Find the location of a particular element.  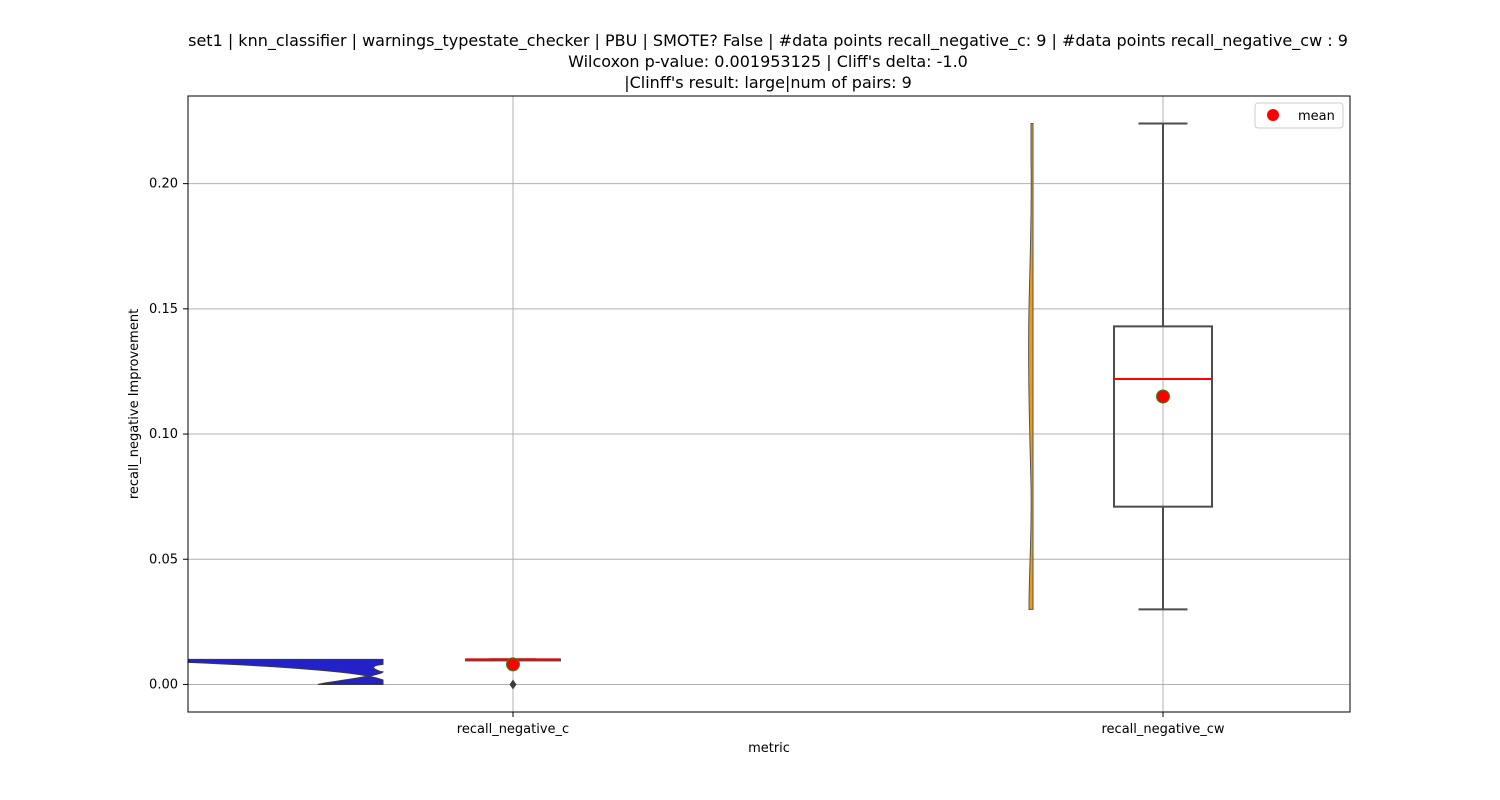

y-tick-label: 0.00 is located at coordinates (163, 684).